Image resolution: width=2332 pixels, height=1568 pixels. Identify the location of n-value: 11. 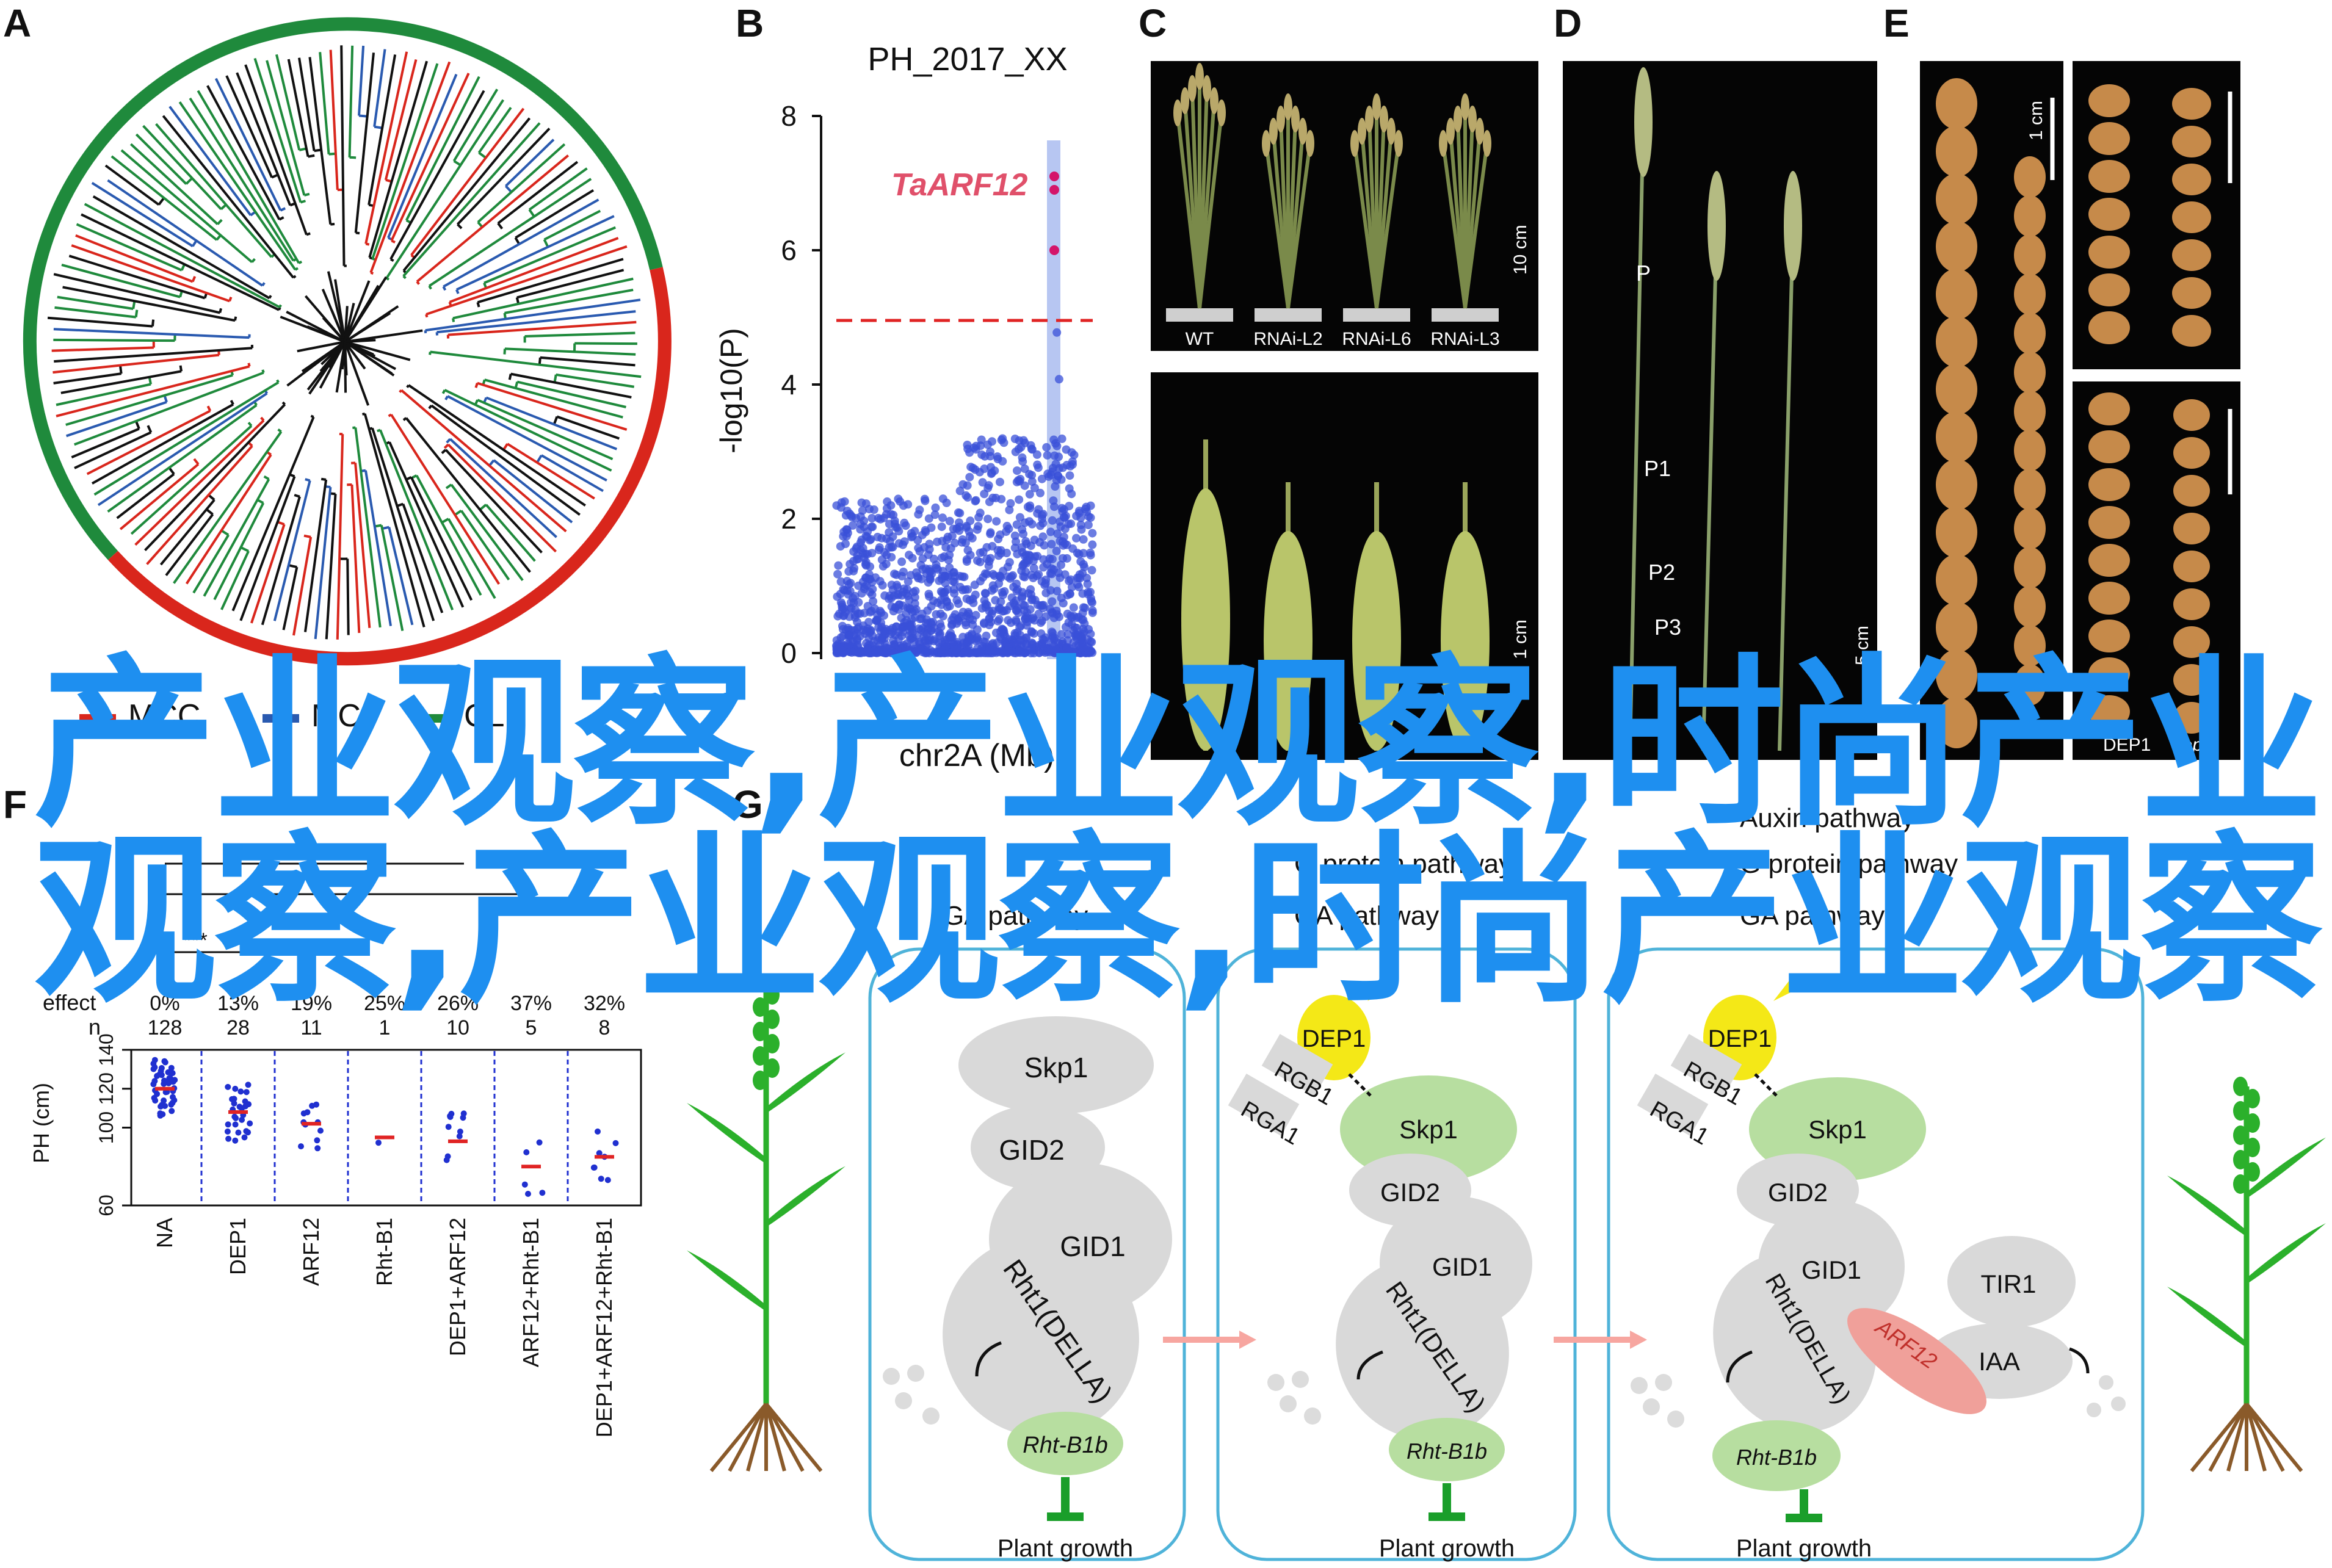
(311, 1027).